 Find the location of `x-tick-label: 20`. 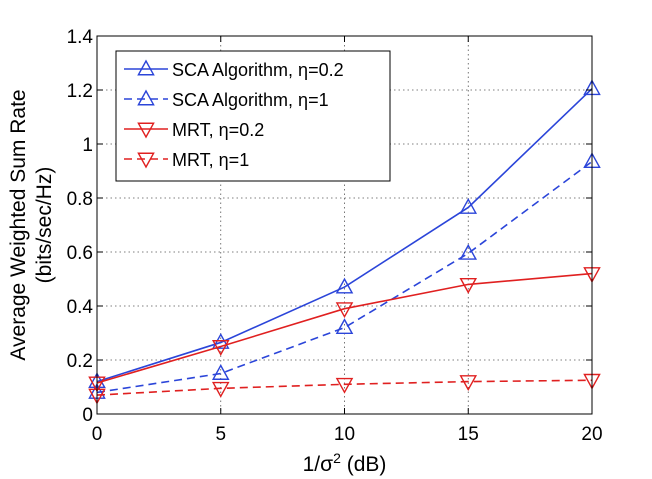

x-tick-label: 20 is located at coordinates (591, 434).